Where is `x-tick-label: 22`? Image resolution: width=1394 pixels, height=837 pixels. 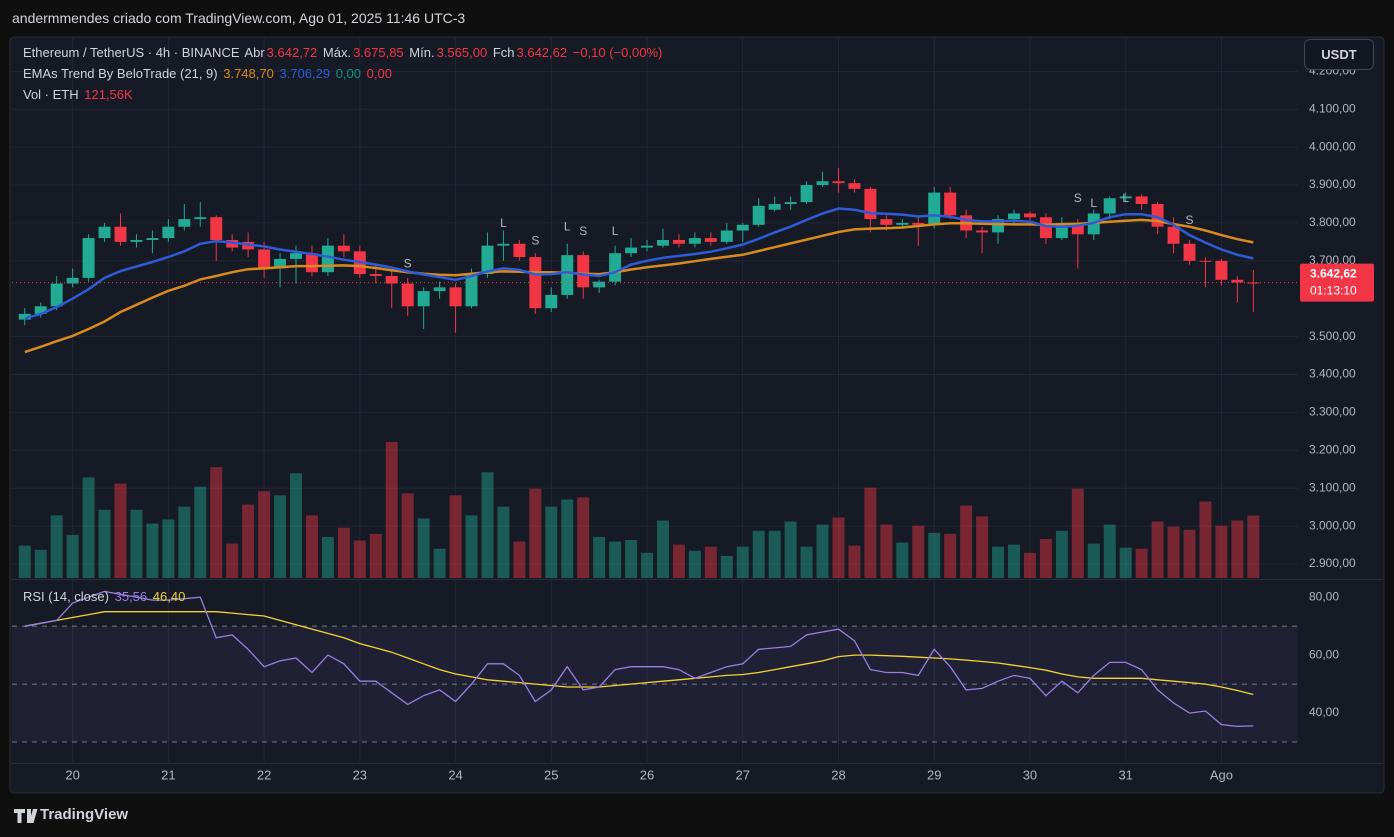
x-tick-label: 22 is located at coordinates (264, 774).